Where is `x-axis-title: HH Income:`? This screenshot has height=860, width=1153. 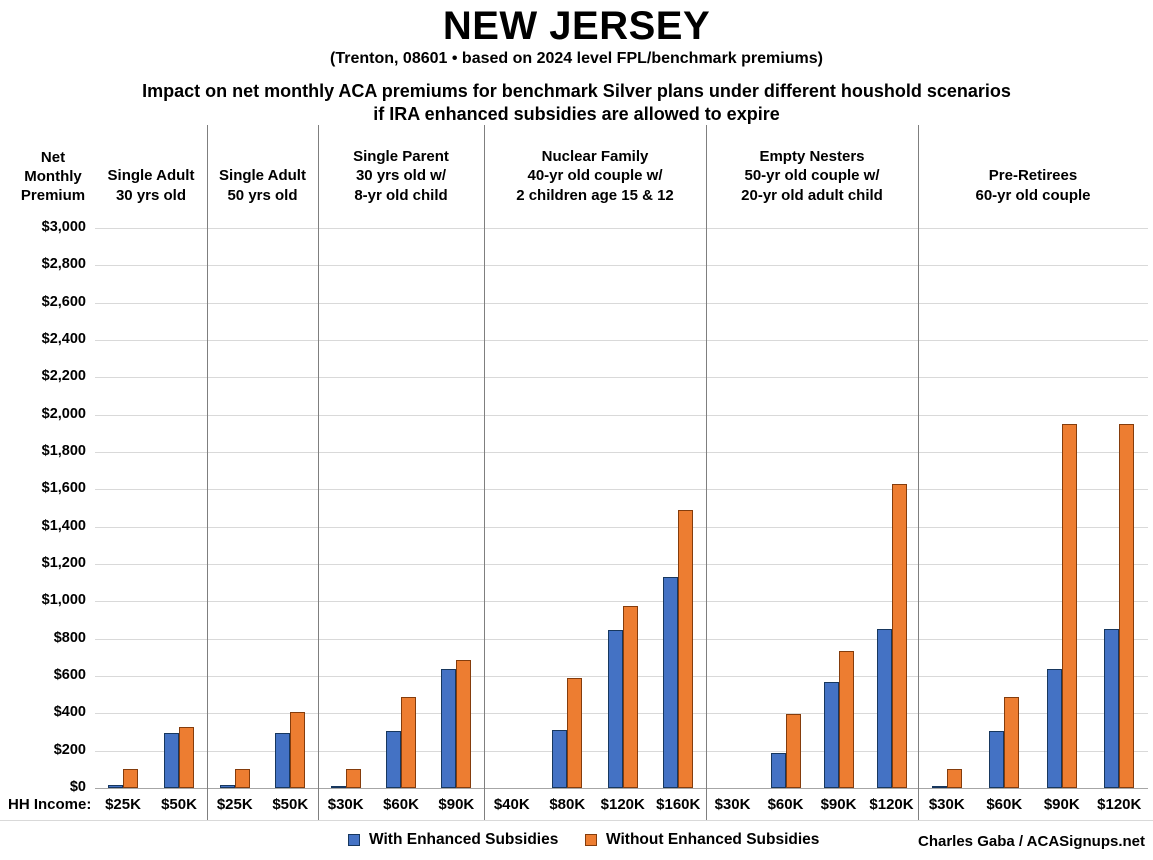
x-axis-title: HH Income: is located at coordinates (50, 804).